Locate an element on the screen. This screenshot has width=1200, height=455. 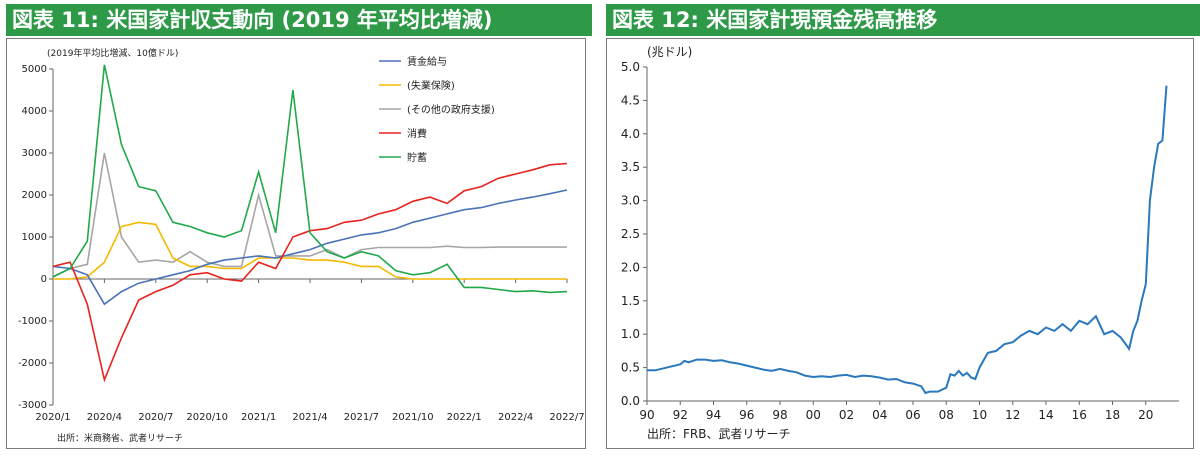
y-tick-label: 4.5 is located at coordinates (630, 100).